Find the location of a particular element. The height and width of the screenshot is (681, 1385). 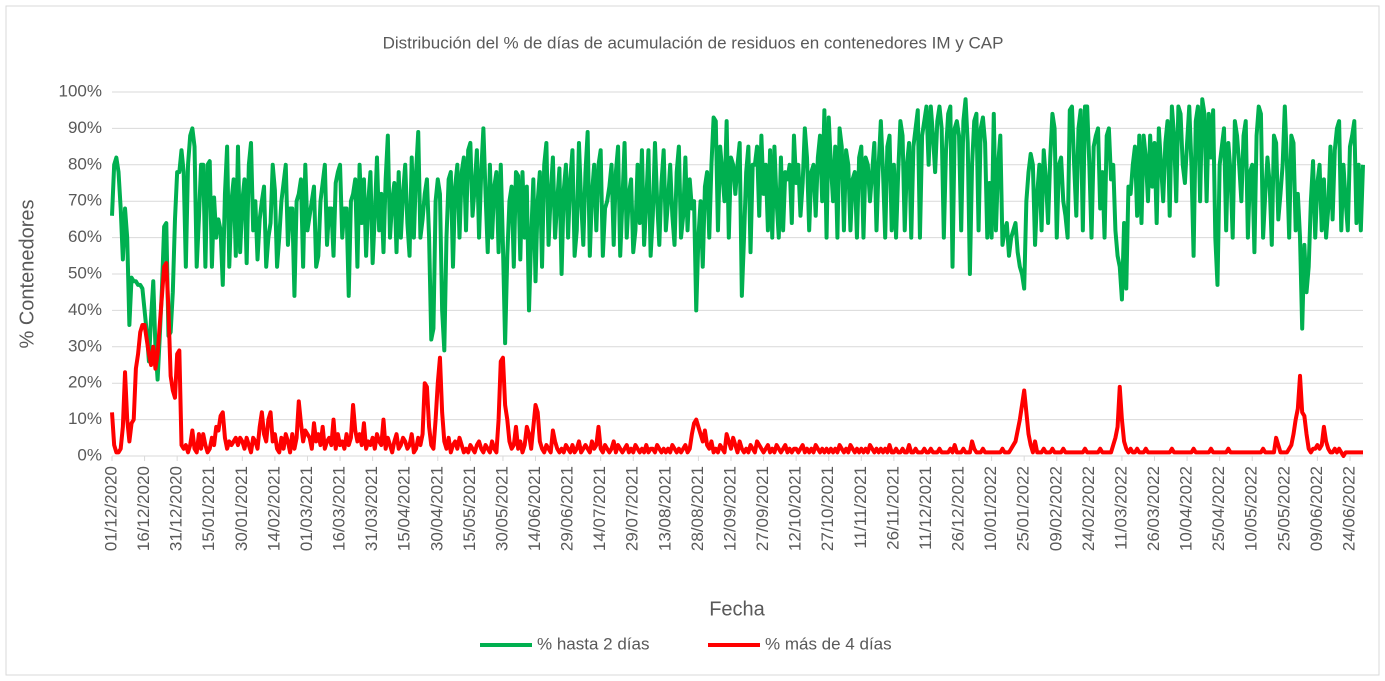

legend-label: % más de 4 días is located at coordinates (828, 643).